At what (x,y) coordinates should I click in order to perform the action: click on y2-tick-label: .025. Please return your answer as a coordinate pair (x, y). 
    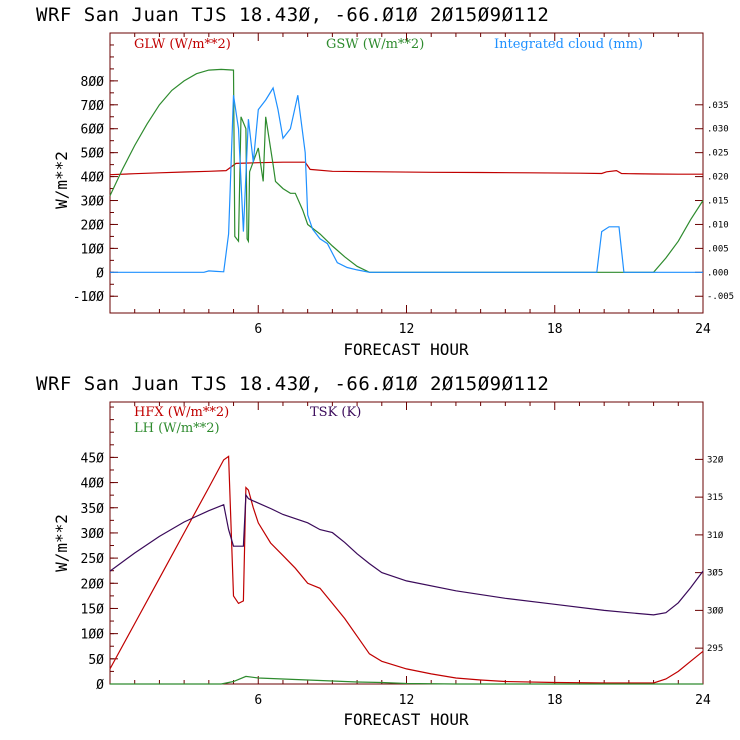
    Looking at the image, I should click on (718, 154).